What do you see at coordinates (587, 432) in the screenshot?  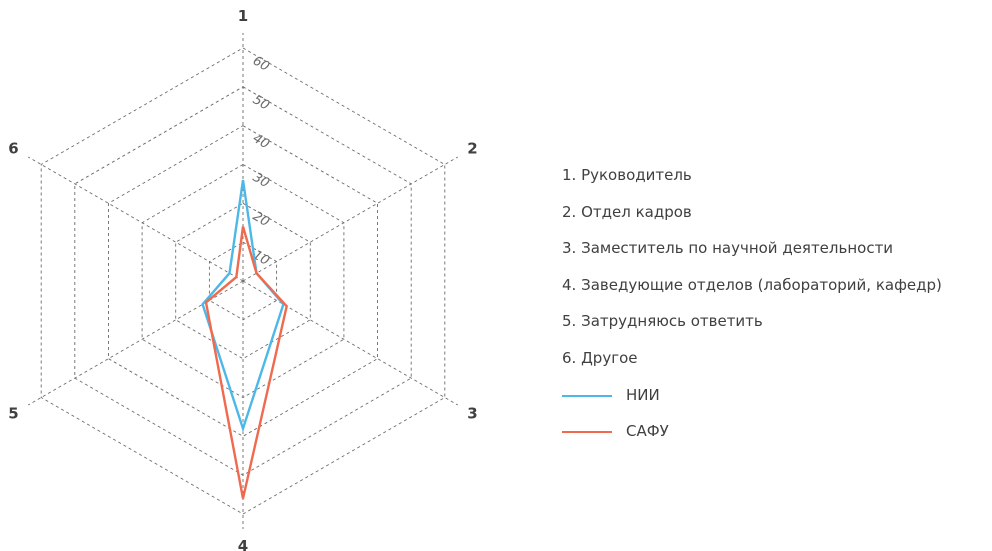 I see `legend-line-safu` at bounding box center [587, 432].